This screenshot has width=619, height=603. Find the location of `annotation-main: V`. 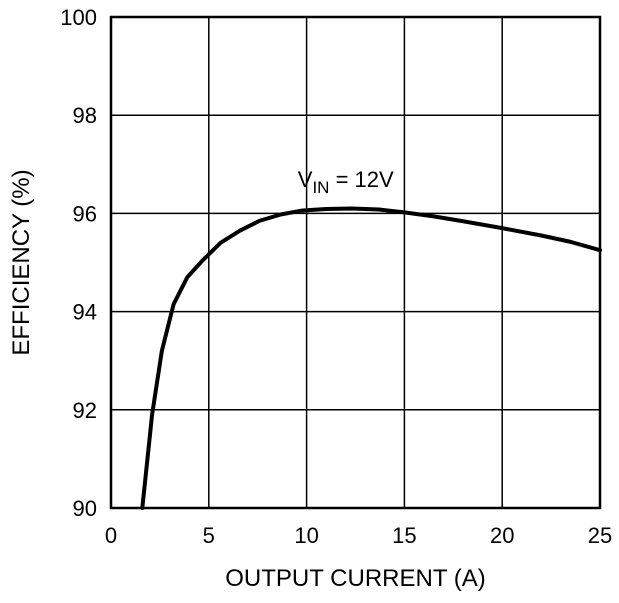

annotation-main: V is located at coordinates (305, 179).